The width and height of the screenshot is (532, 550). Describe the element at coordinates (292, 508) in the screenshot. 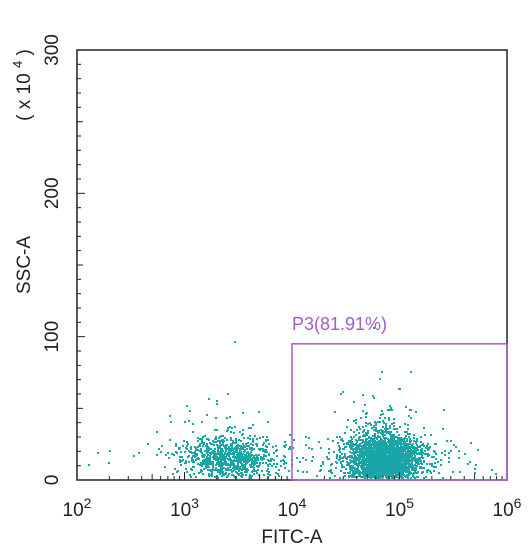

I see `x-tick-label: 104` at that location.